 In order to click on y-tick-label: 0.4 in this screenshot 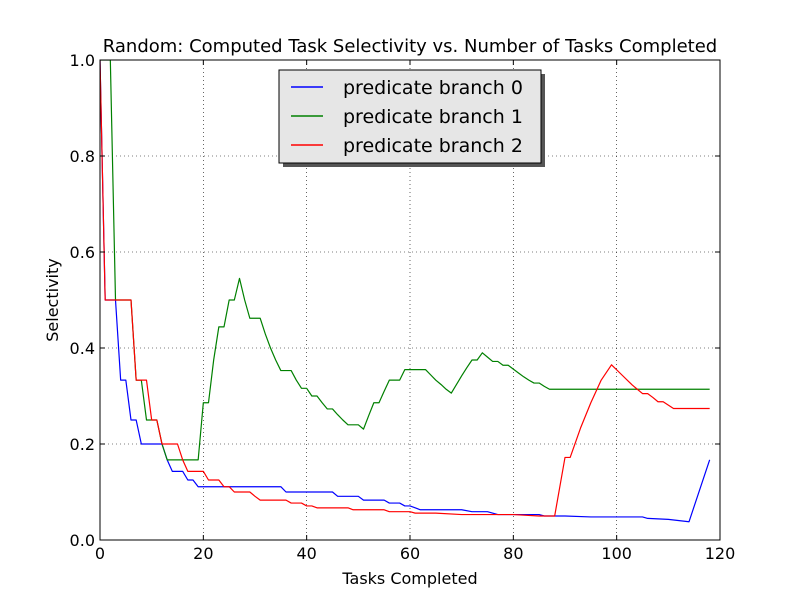, I will do `click(82, 348)`.